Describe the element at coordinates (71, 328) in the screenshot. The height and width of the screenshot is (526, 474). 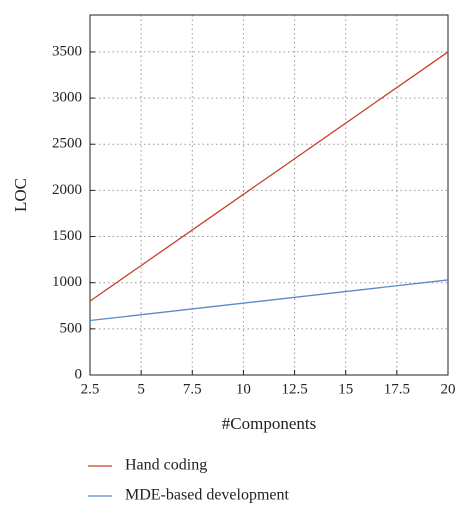
I see `y-tick-label: 500` at that location.